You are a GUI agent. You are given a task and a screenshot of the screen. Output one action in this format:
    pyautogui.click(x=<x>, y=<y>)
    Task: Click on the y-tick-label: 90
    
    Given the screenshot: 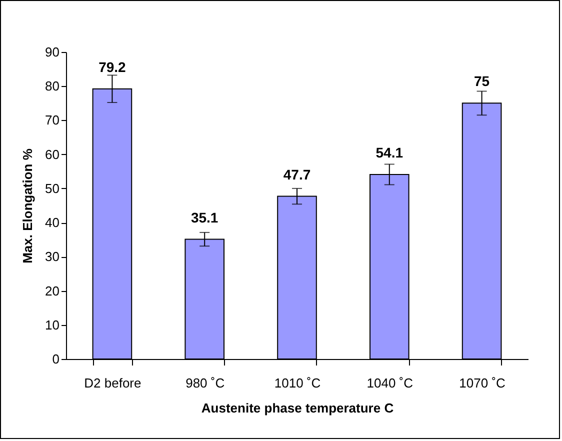 What is the action you would take?
    pyautogui.click(x=52, y=52)
    